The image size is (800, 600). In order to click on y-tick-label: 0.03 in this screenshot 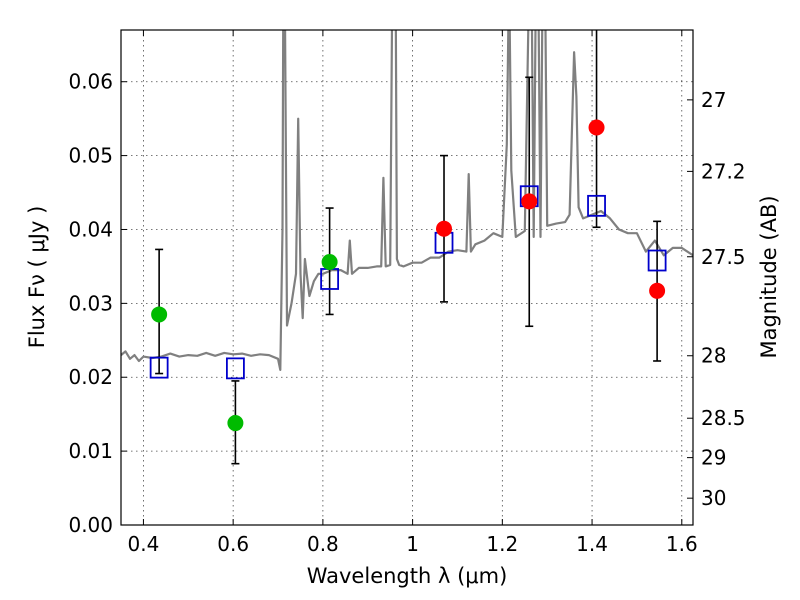, I will do `click(90, 303)`.